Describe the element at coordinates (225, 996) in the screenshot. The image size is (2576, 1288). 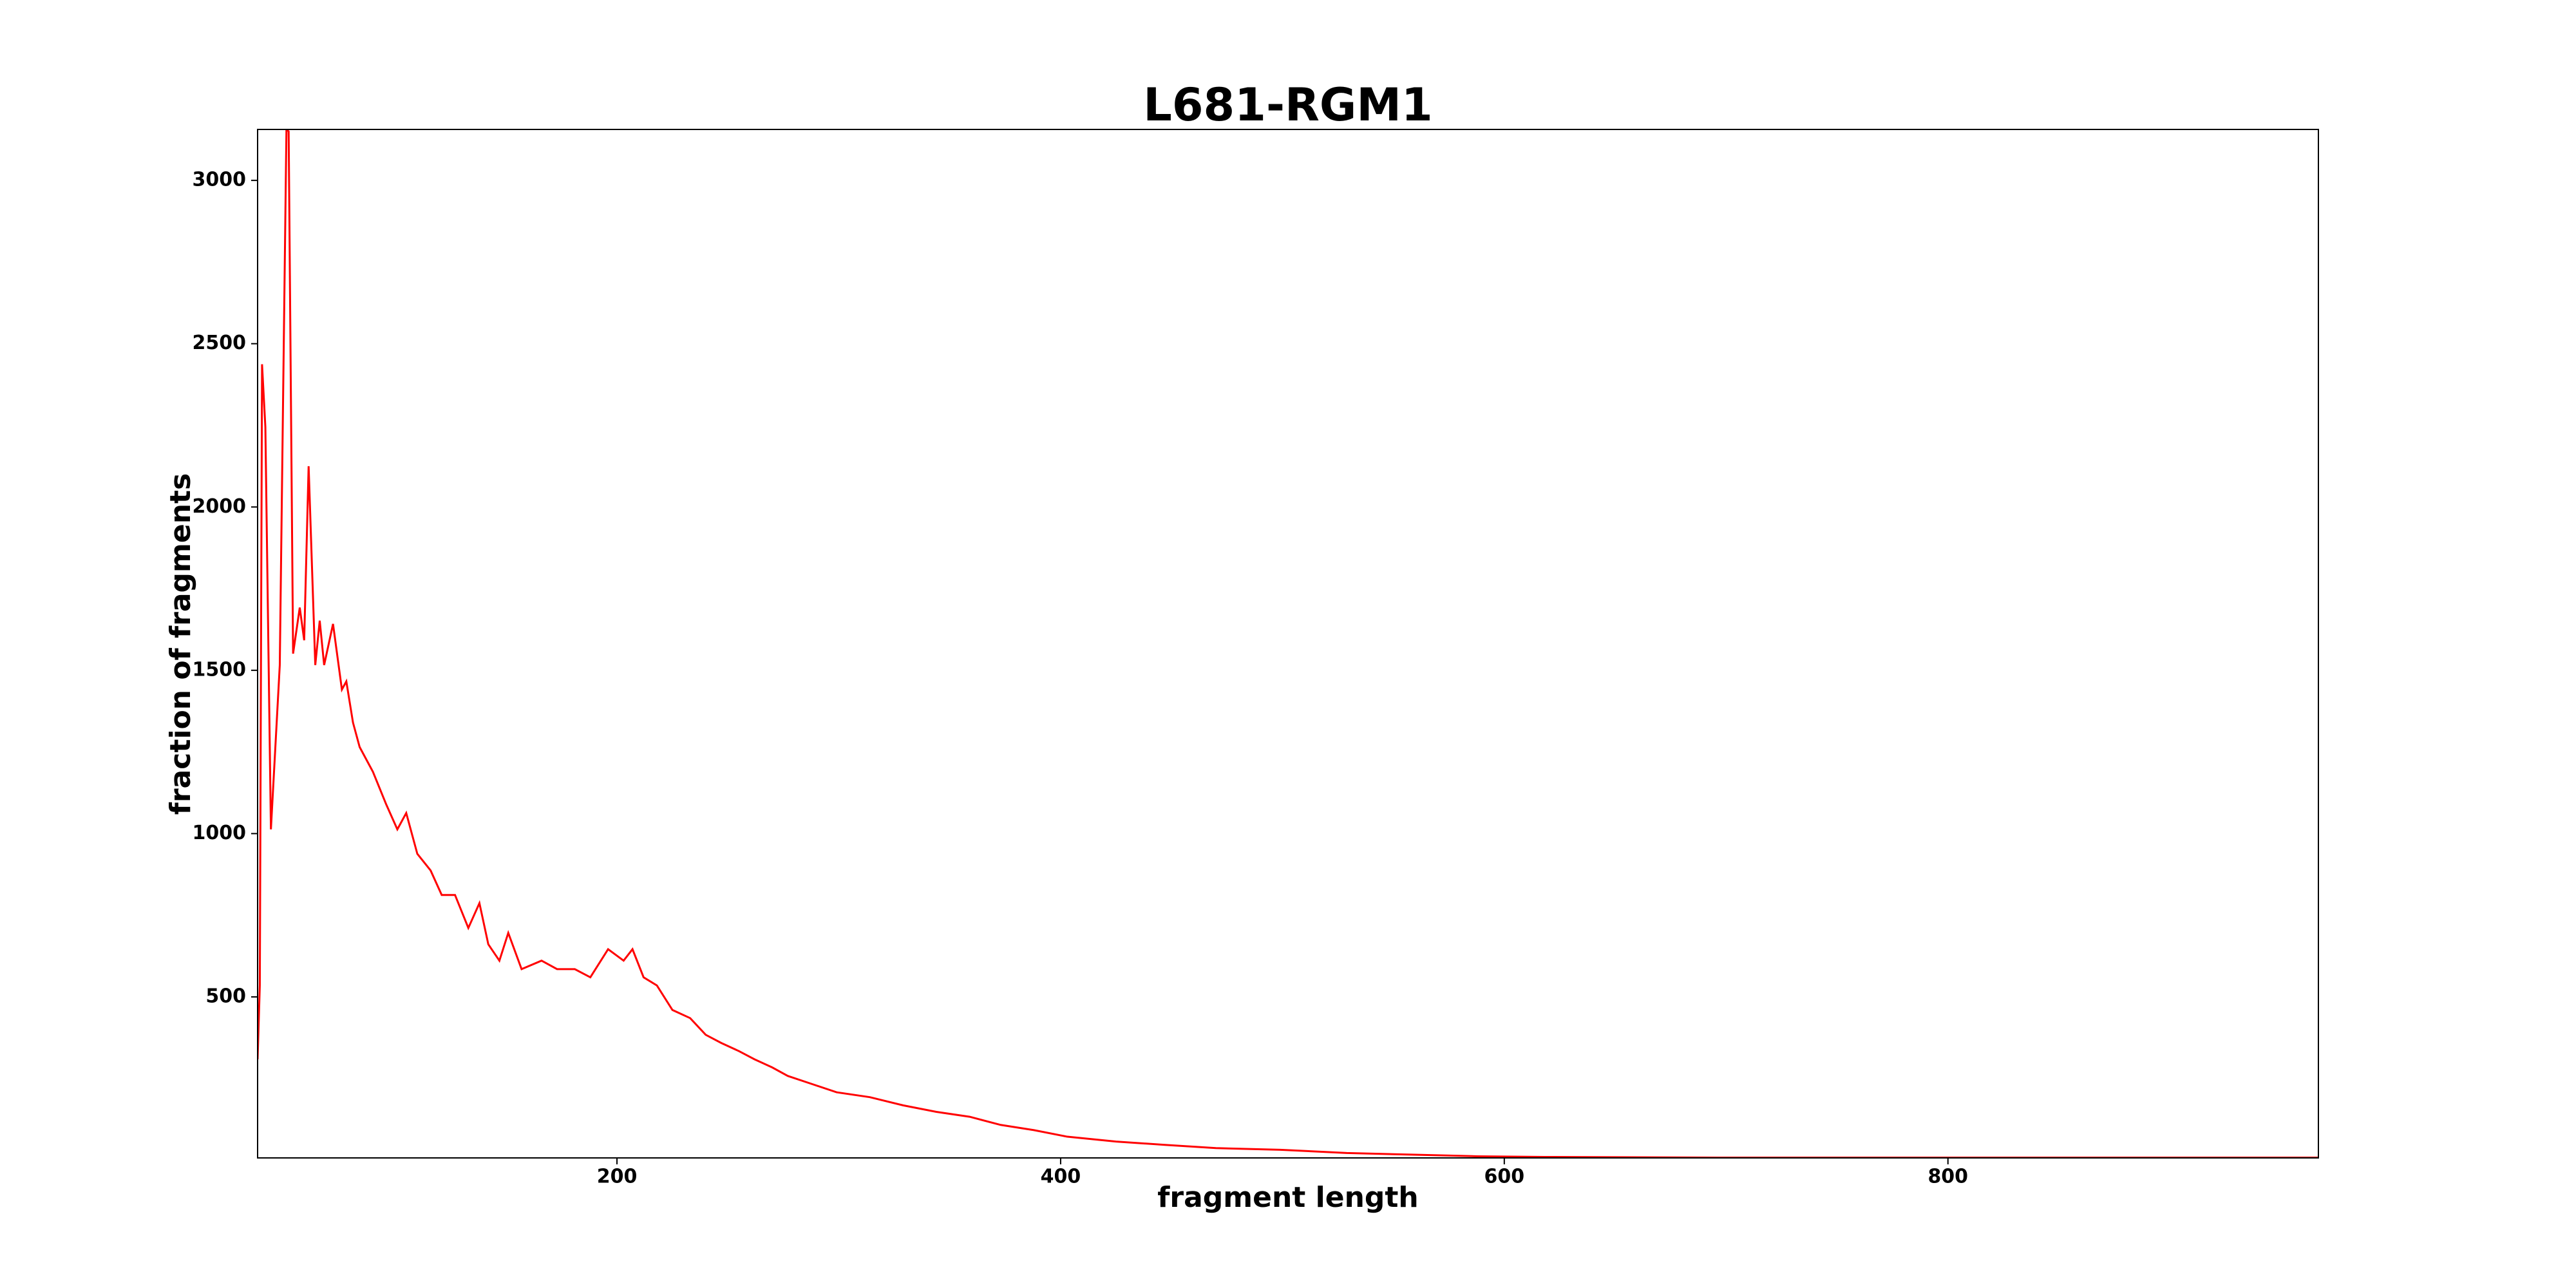
I see `y-tick-label: 500` at that location.